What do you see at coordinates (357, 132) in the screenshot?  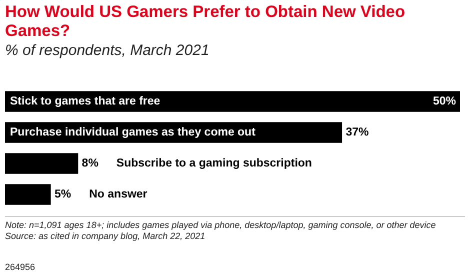 I see `data-label: 37%` at bounding box center [357, 132].